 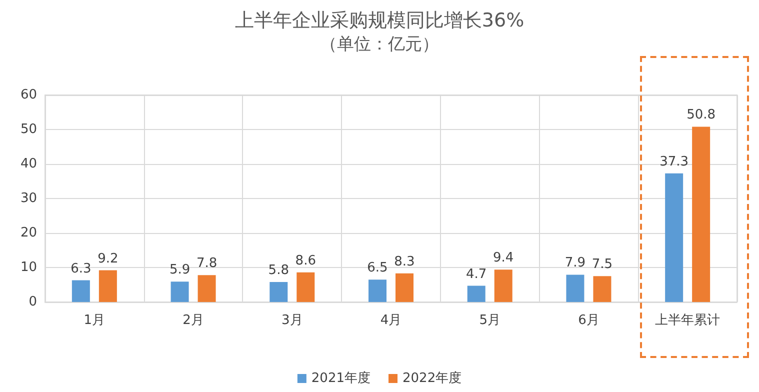 What do you see at coordinates (701, 115) in the screenshot?
I see `data-label: 50.8` at bounding box center [701, 115].